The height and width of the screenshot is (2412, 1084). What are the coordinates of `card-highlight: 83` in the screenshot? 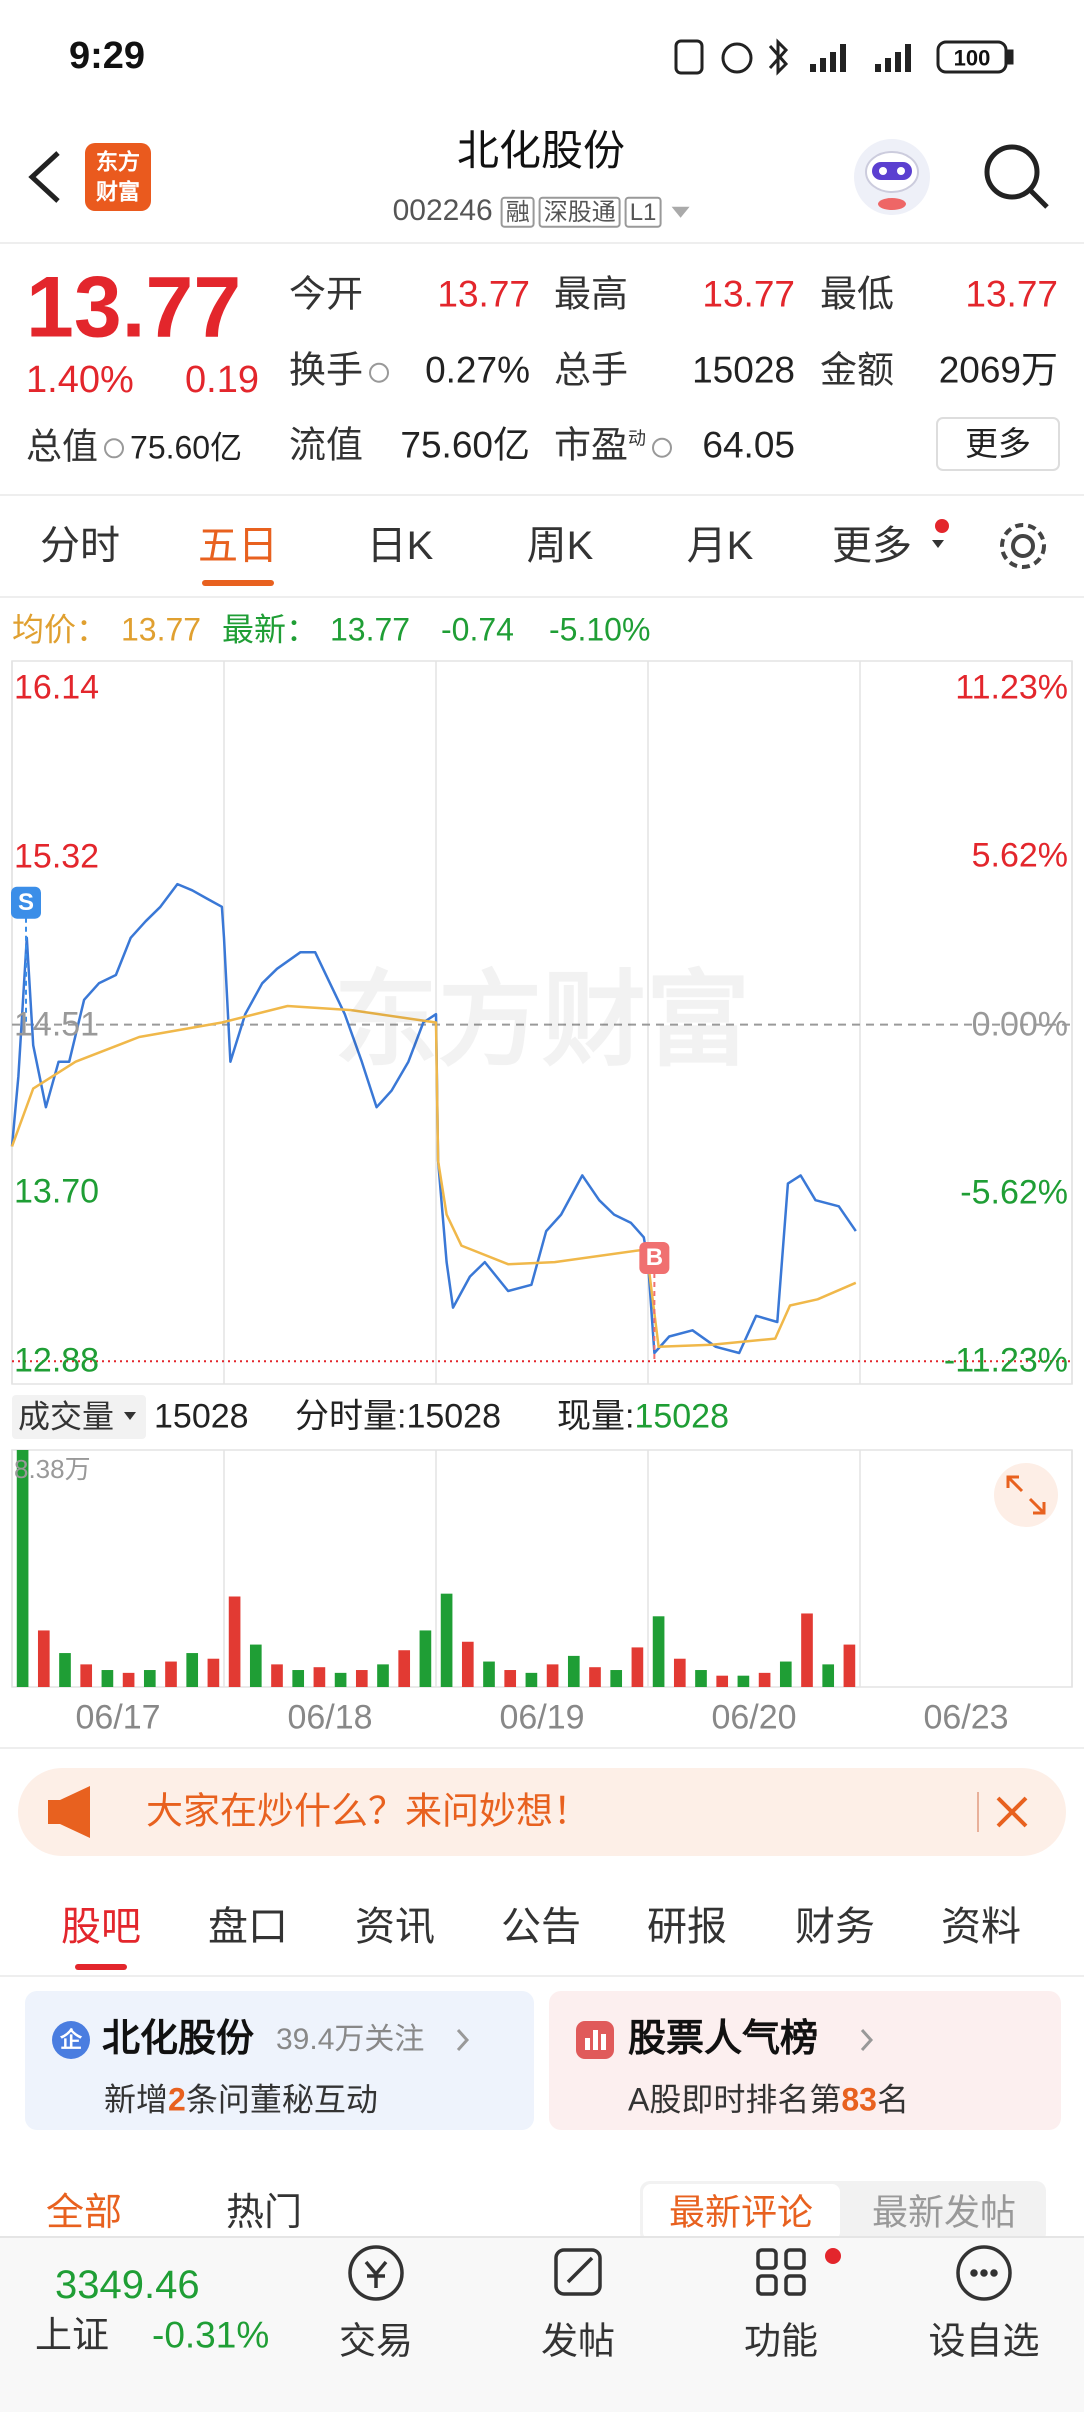 It's located at (859, 2099).